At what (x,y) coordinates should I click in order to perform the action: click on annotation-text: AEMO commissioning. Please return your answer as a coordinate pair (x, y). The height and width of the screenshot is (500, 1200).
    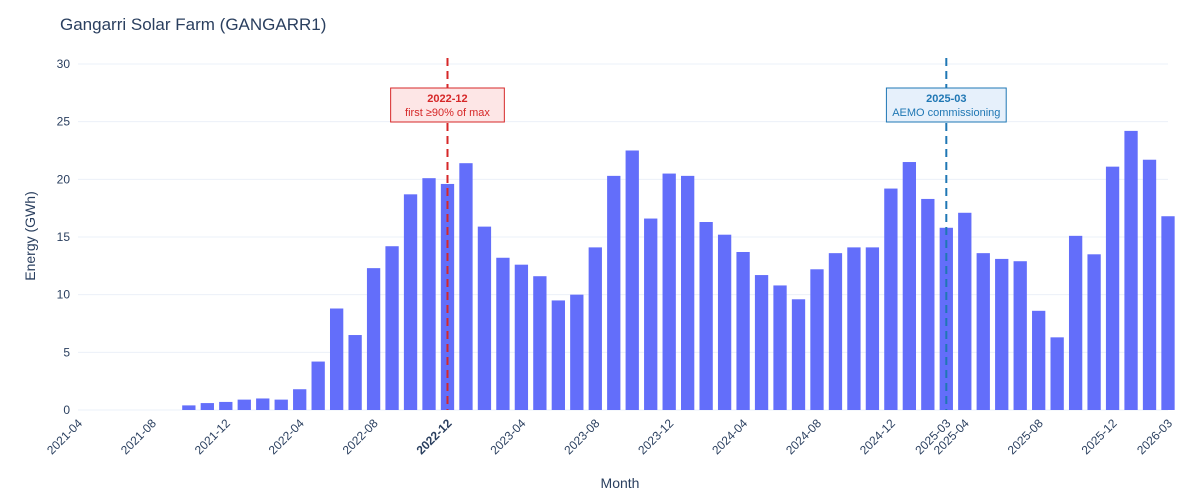
    Looking at the image, I should click on (946, 113).